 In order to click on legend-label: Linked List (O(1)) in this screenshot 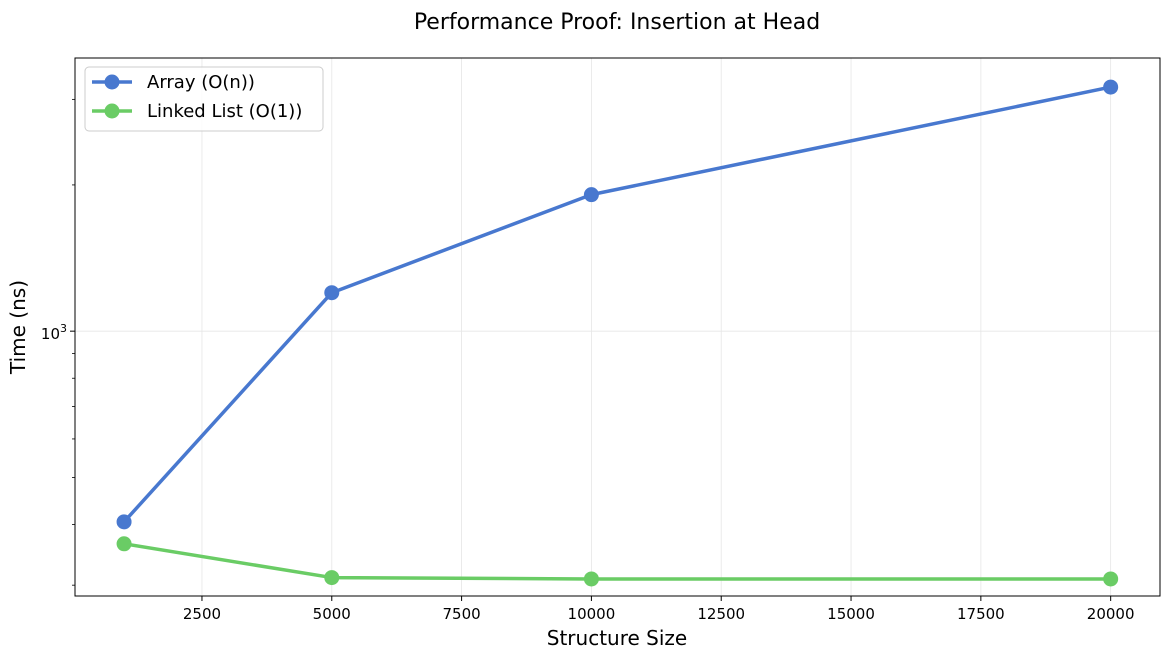, I will do `click(224, 111)`.